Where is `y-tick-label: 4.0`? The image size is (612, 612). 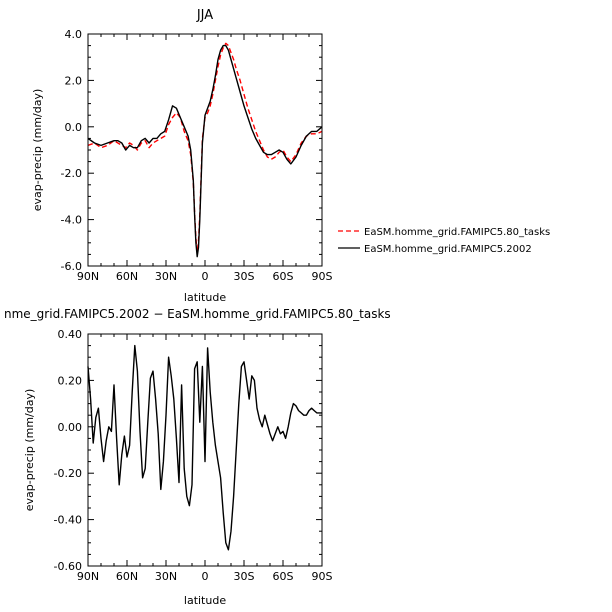 y-tick-label: 4.0 is located at coordinates (74, 34).